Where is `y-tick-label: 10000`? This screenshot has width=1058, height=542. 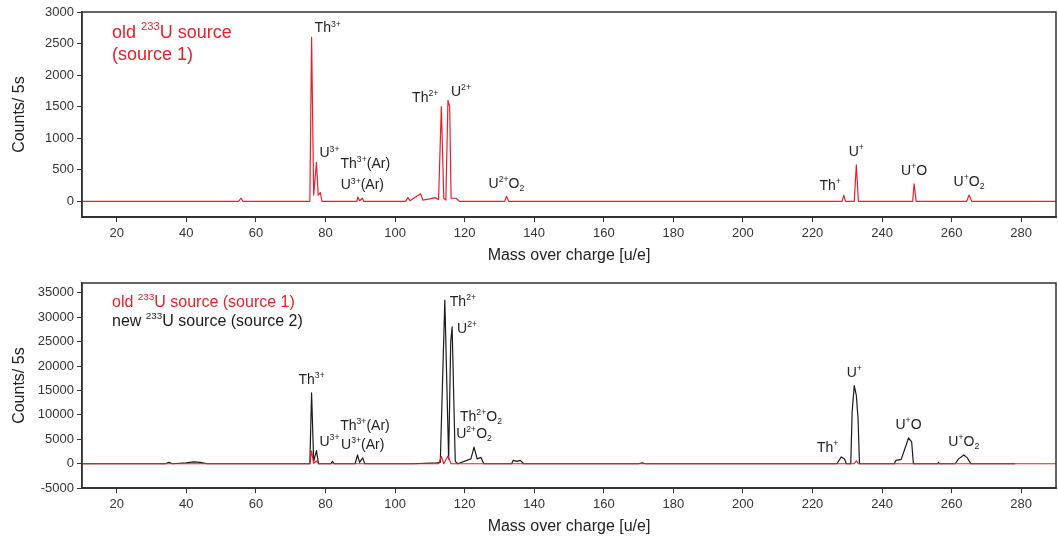 y-tick-label: 10000 is located at coordinates (55, 414).